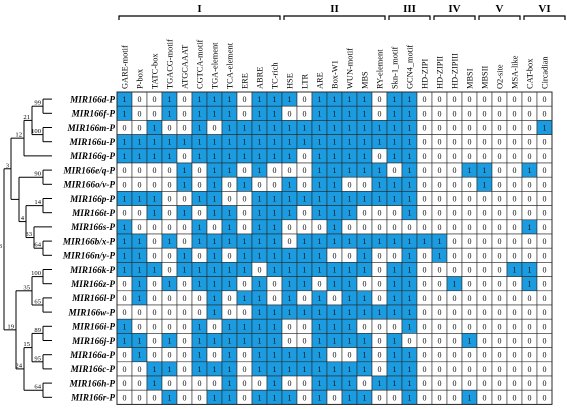 The width and height of the screenshot is (567, 409). I want to click on gene-label: MIR166b/x-P, so click(88, 241).